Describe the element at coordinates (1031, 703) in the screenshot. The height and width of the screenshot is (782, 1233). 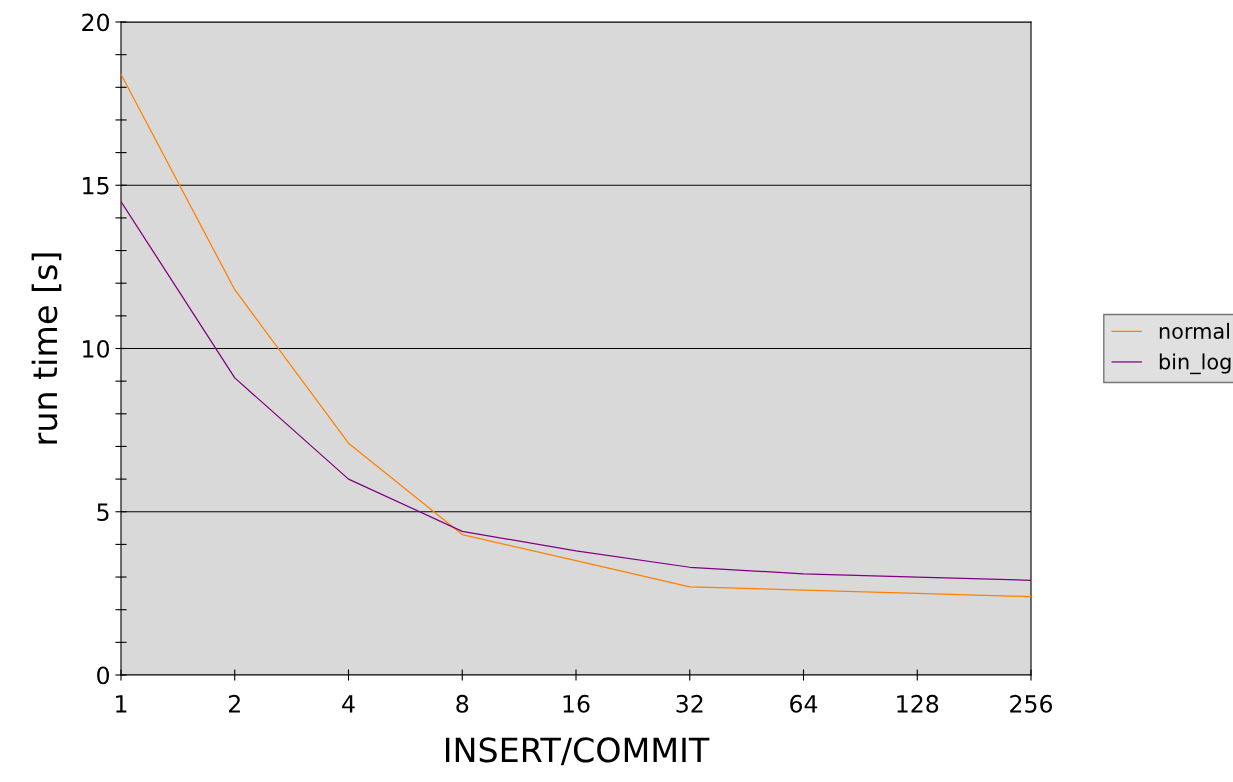
I see `x-tick-label: 256` at that location.